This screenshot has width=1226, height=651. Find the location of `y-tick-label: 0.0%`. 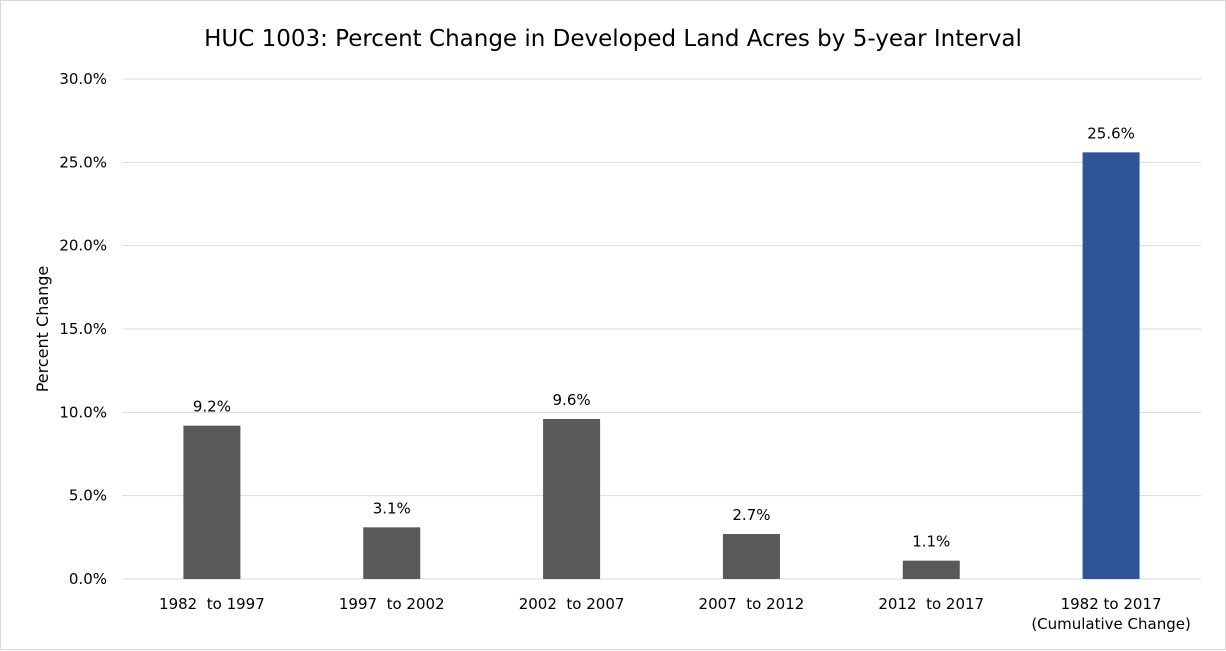

y-tick-label: 0.0% is located at coordinates (88, 579).